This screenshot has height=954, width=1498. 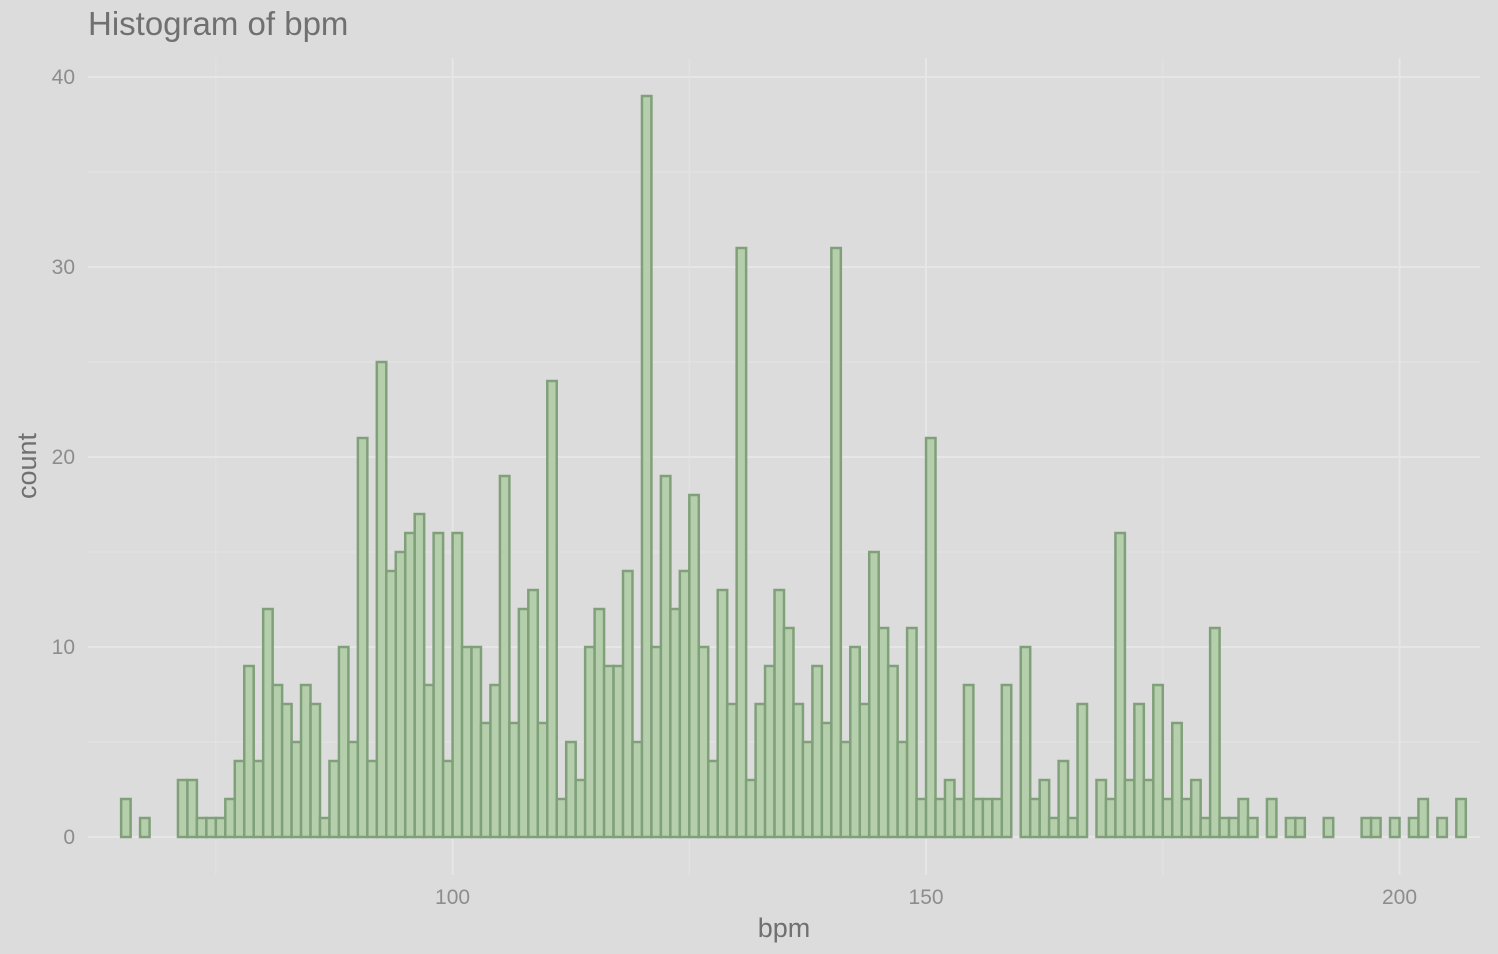 What do you see at coordinates (452, 897) in the screenshot?
I see `x-tick-label: 100` at bounding box center [452, 897].